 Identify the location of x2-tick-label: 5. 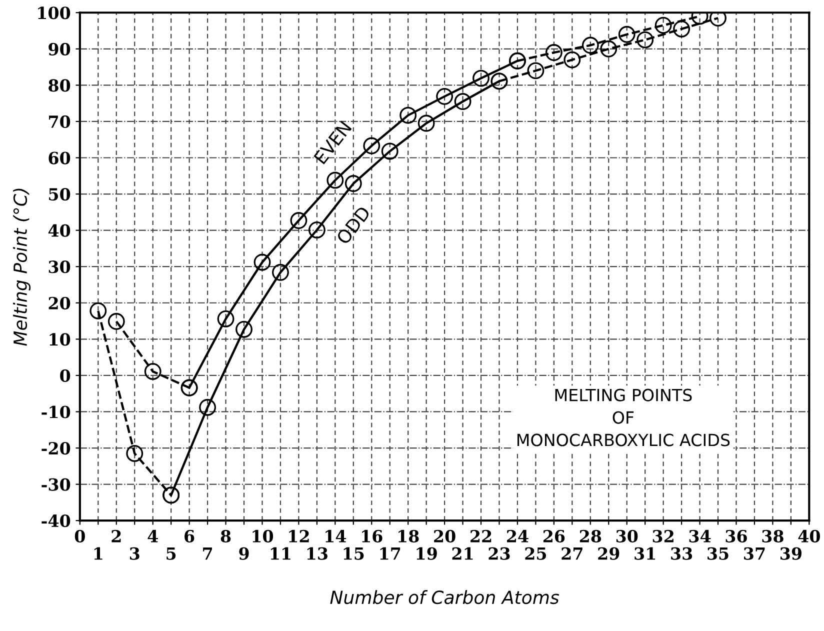
(171, 553).